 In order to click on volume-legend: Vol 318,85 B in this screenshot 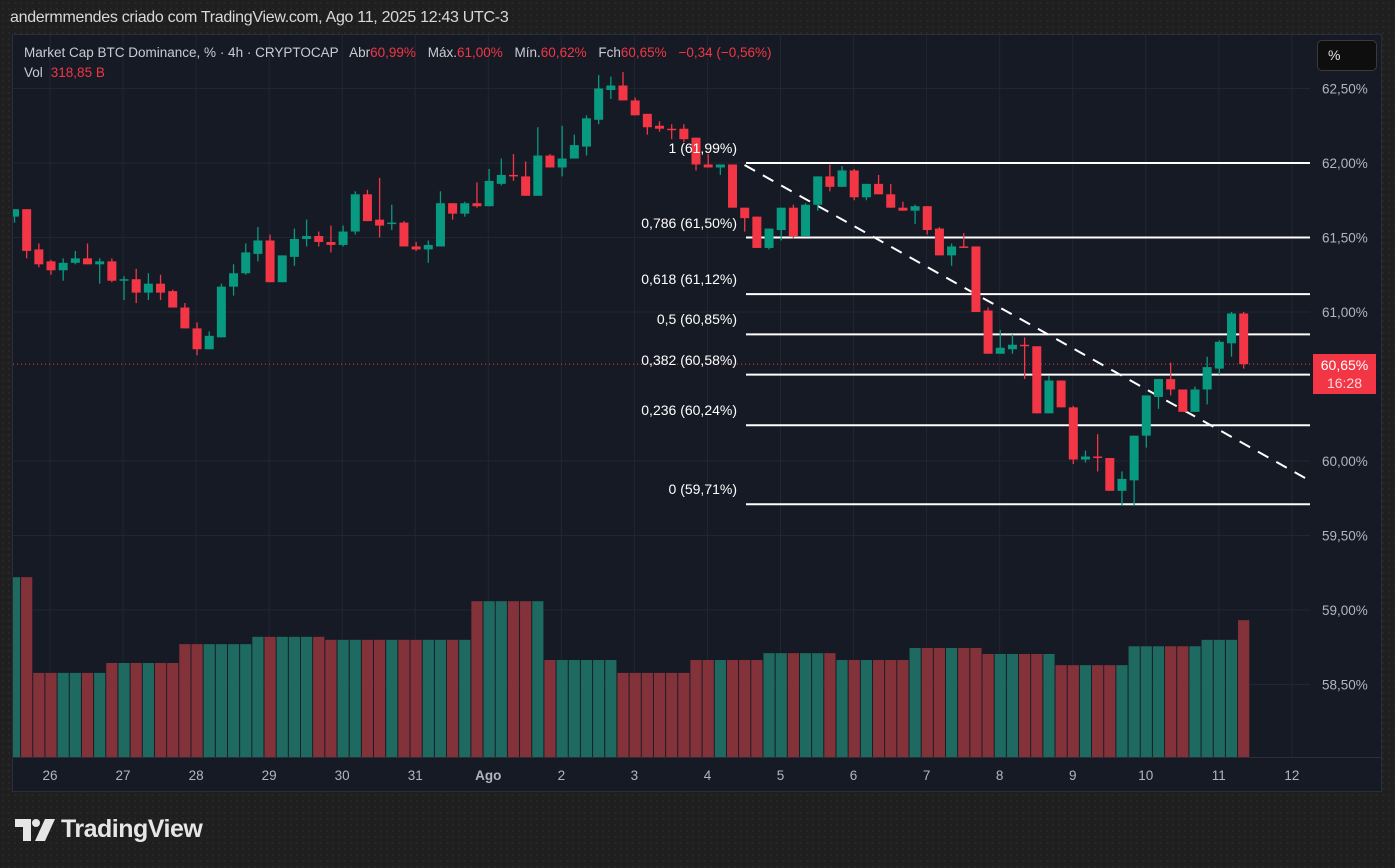, I will do `click(64, 72)`.